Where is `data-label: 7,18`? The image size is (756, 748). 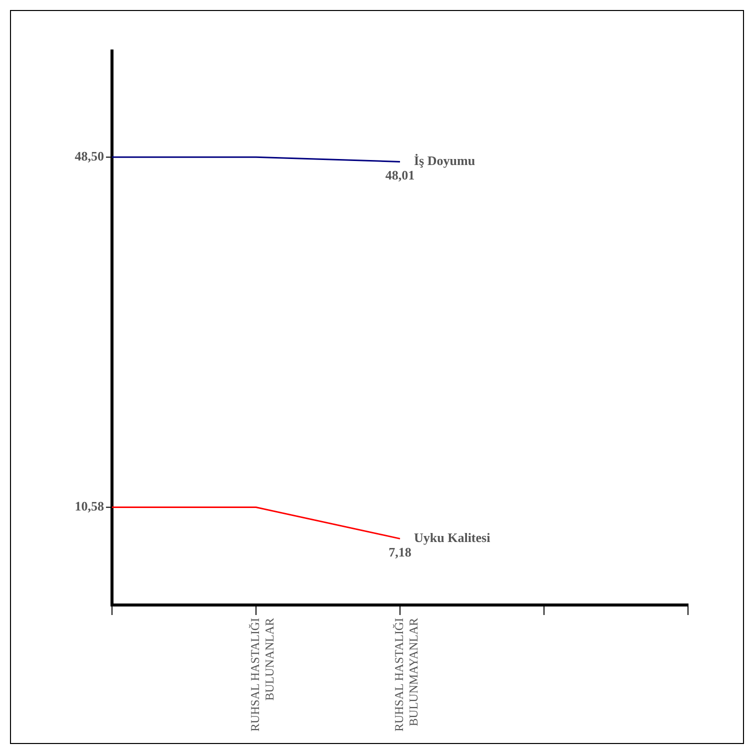 data-label: 7,18 is located at coordinates (400, 552).